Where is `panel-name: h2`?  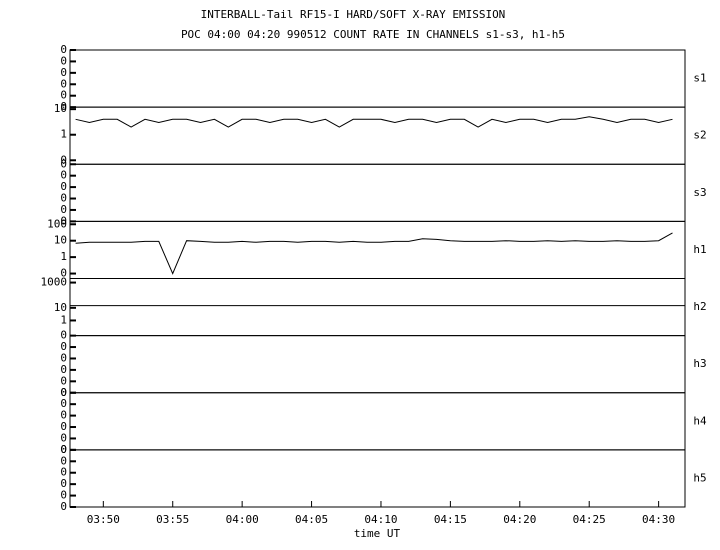 panel-name: h2 is located at coordinates (699, 306).